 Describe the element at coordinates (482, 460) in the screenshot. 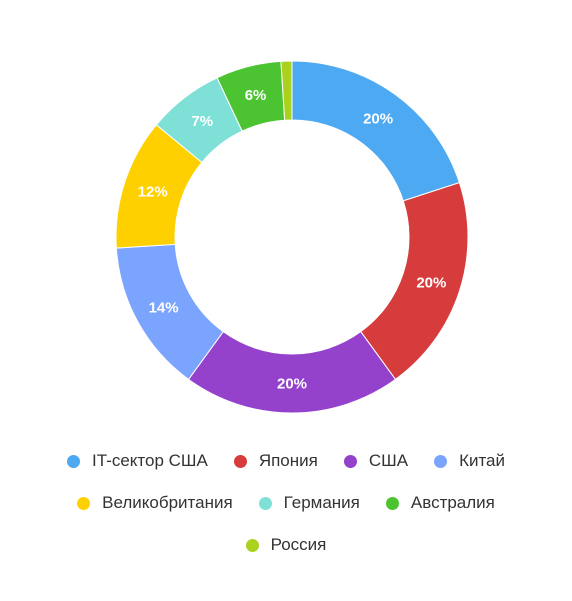

I see `legend-label: Китай` at that location.